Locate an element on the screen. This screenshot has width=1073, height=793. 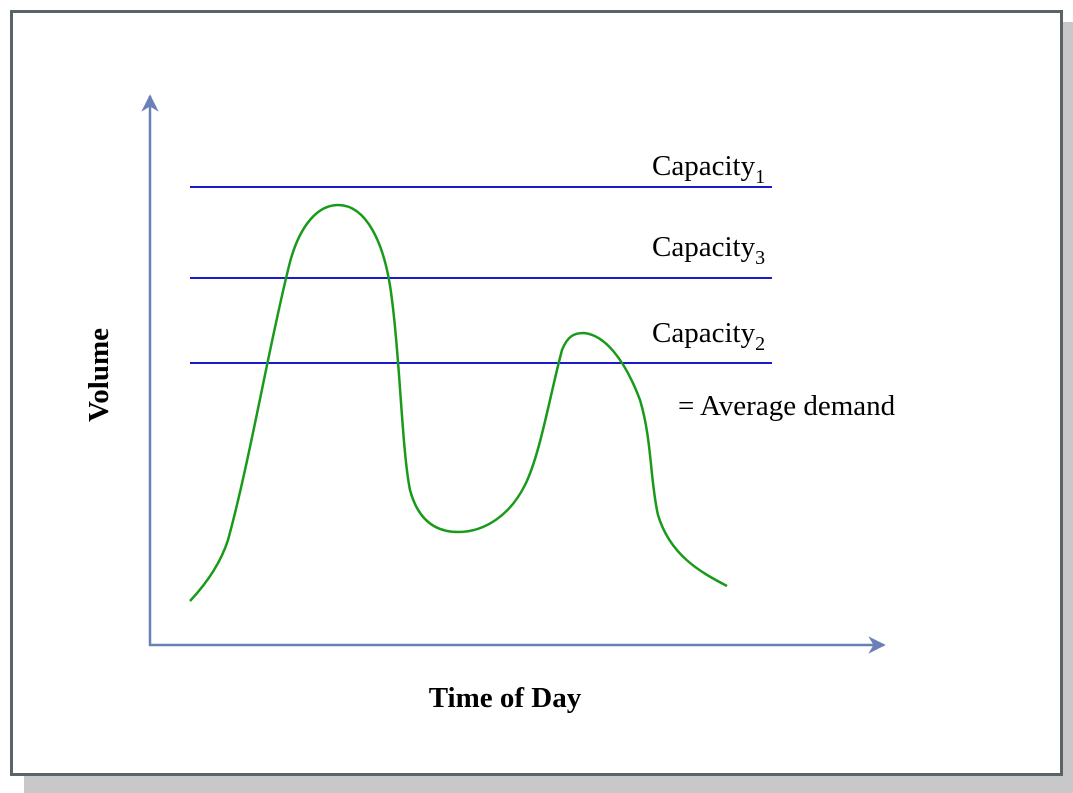
capacity-subscript: 1 is located at coordinates (760, 177).